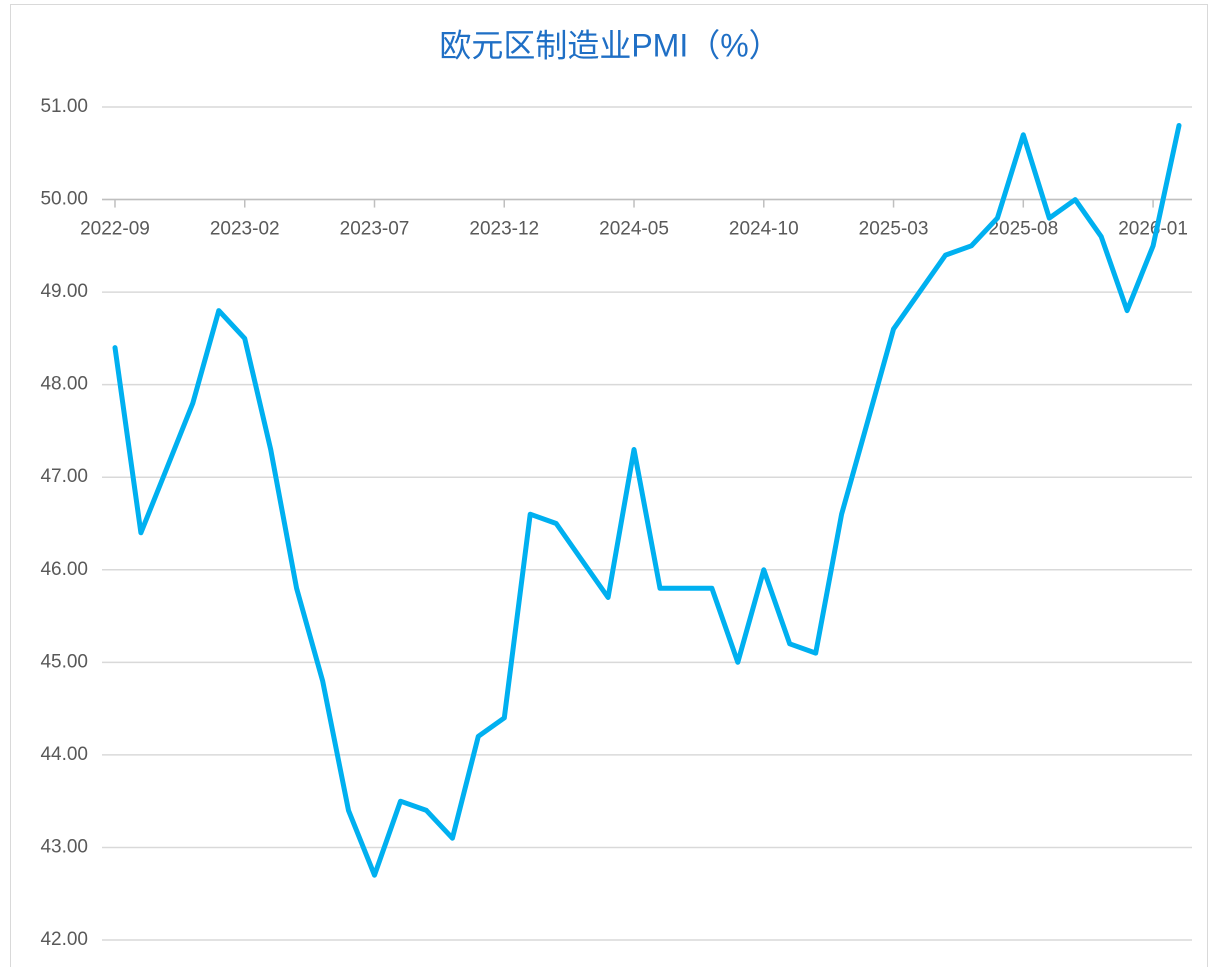 Image resolution: width=1209 pixels, height=967 pixels. I want to click on y-tick-label: 45.00, so click(64, 661).